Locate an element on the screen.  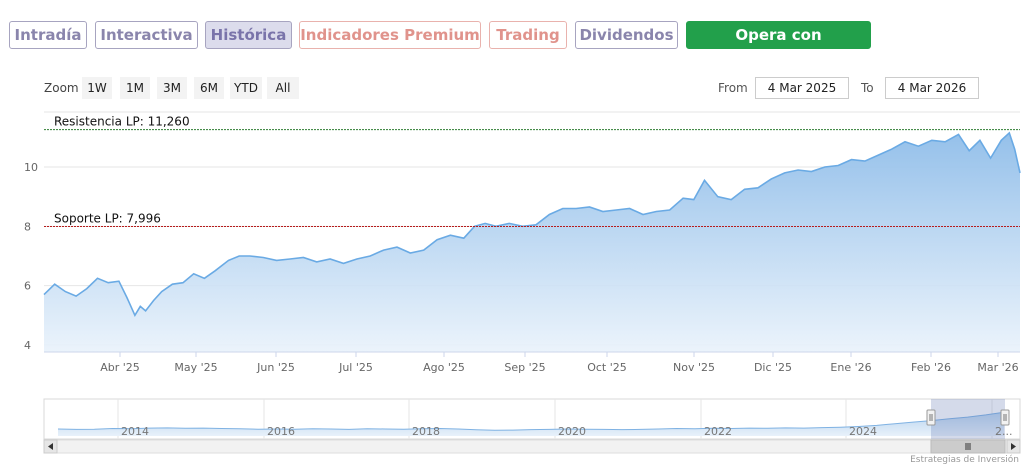
navigator-frame is located at coordinates (532, 419).